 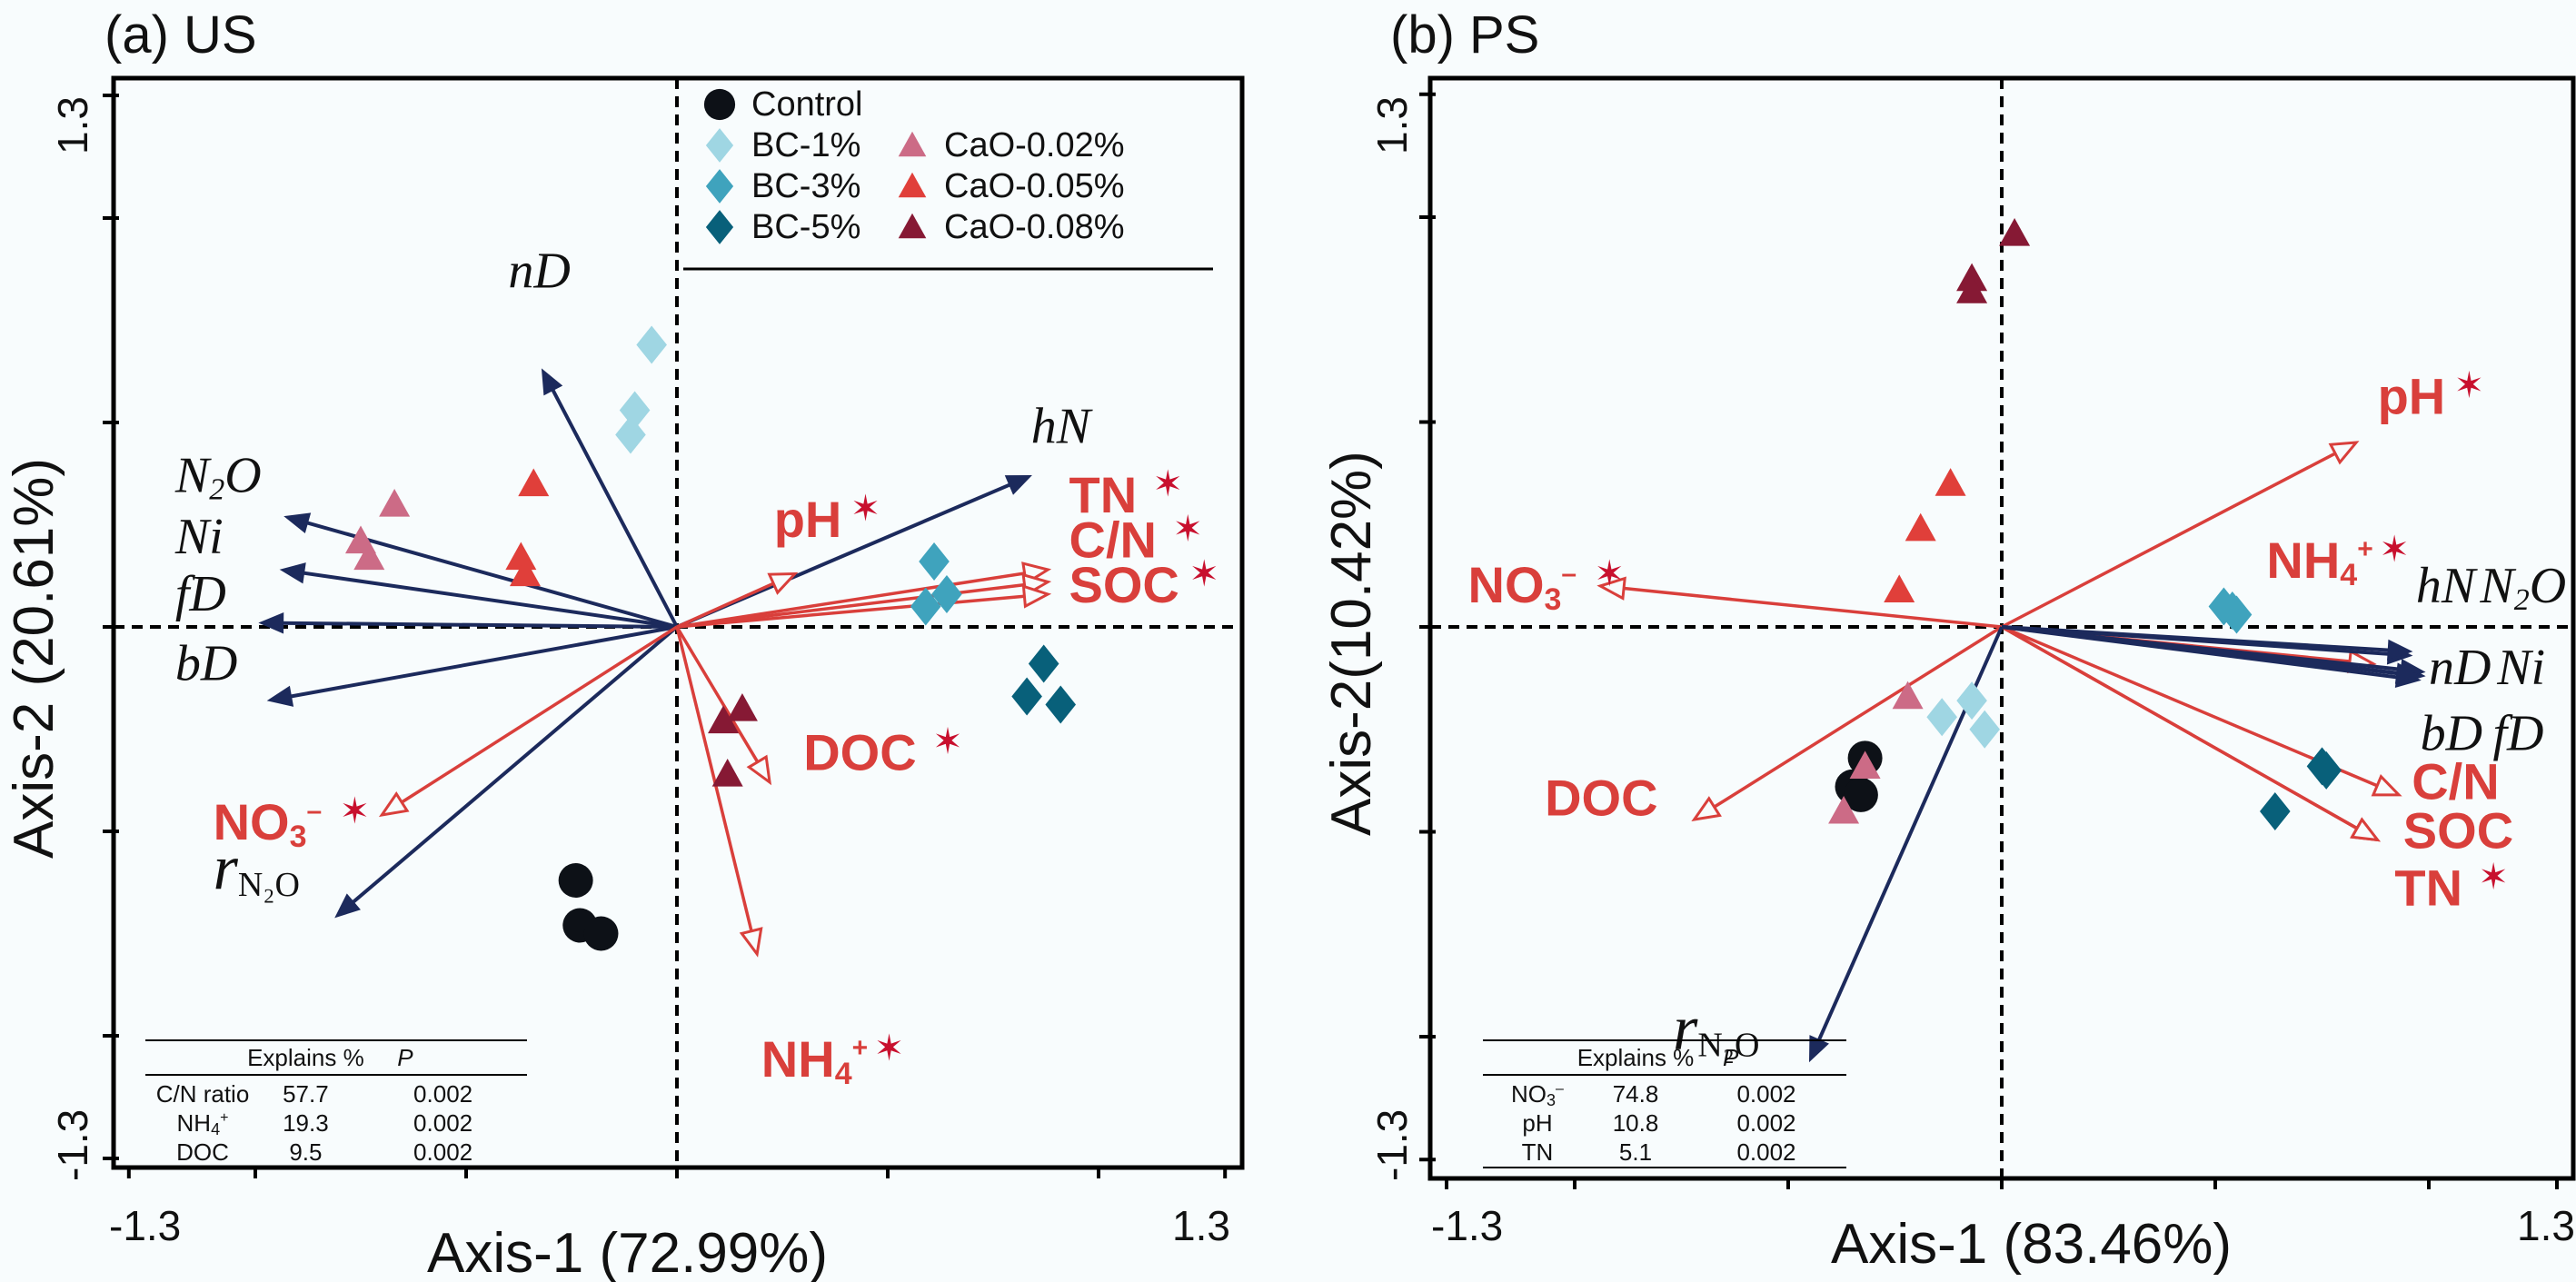 I want to click on panel-b-vector-label-ph: pH, so click(x=2412, y=395).